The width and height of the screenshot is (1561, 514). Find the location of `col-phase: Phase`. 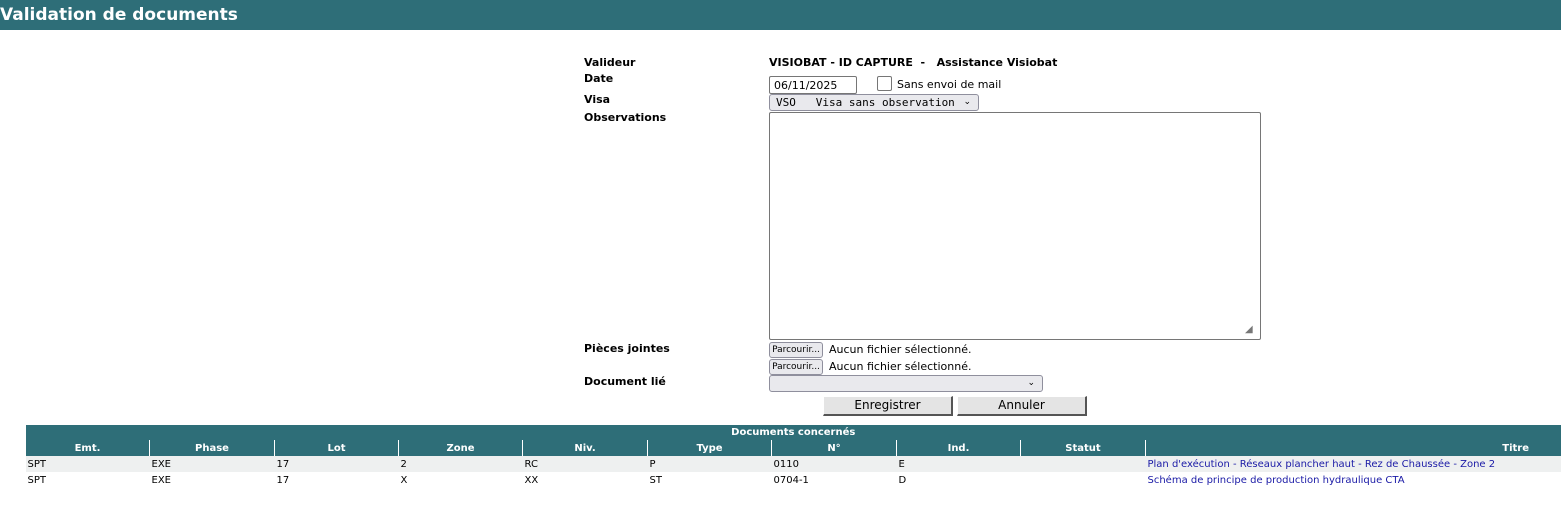

col-phase: Phase is located at coordinates (212, 448).